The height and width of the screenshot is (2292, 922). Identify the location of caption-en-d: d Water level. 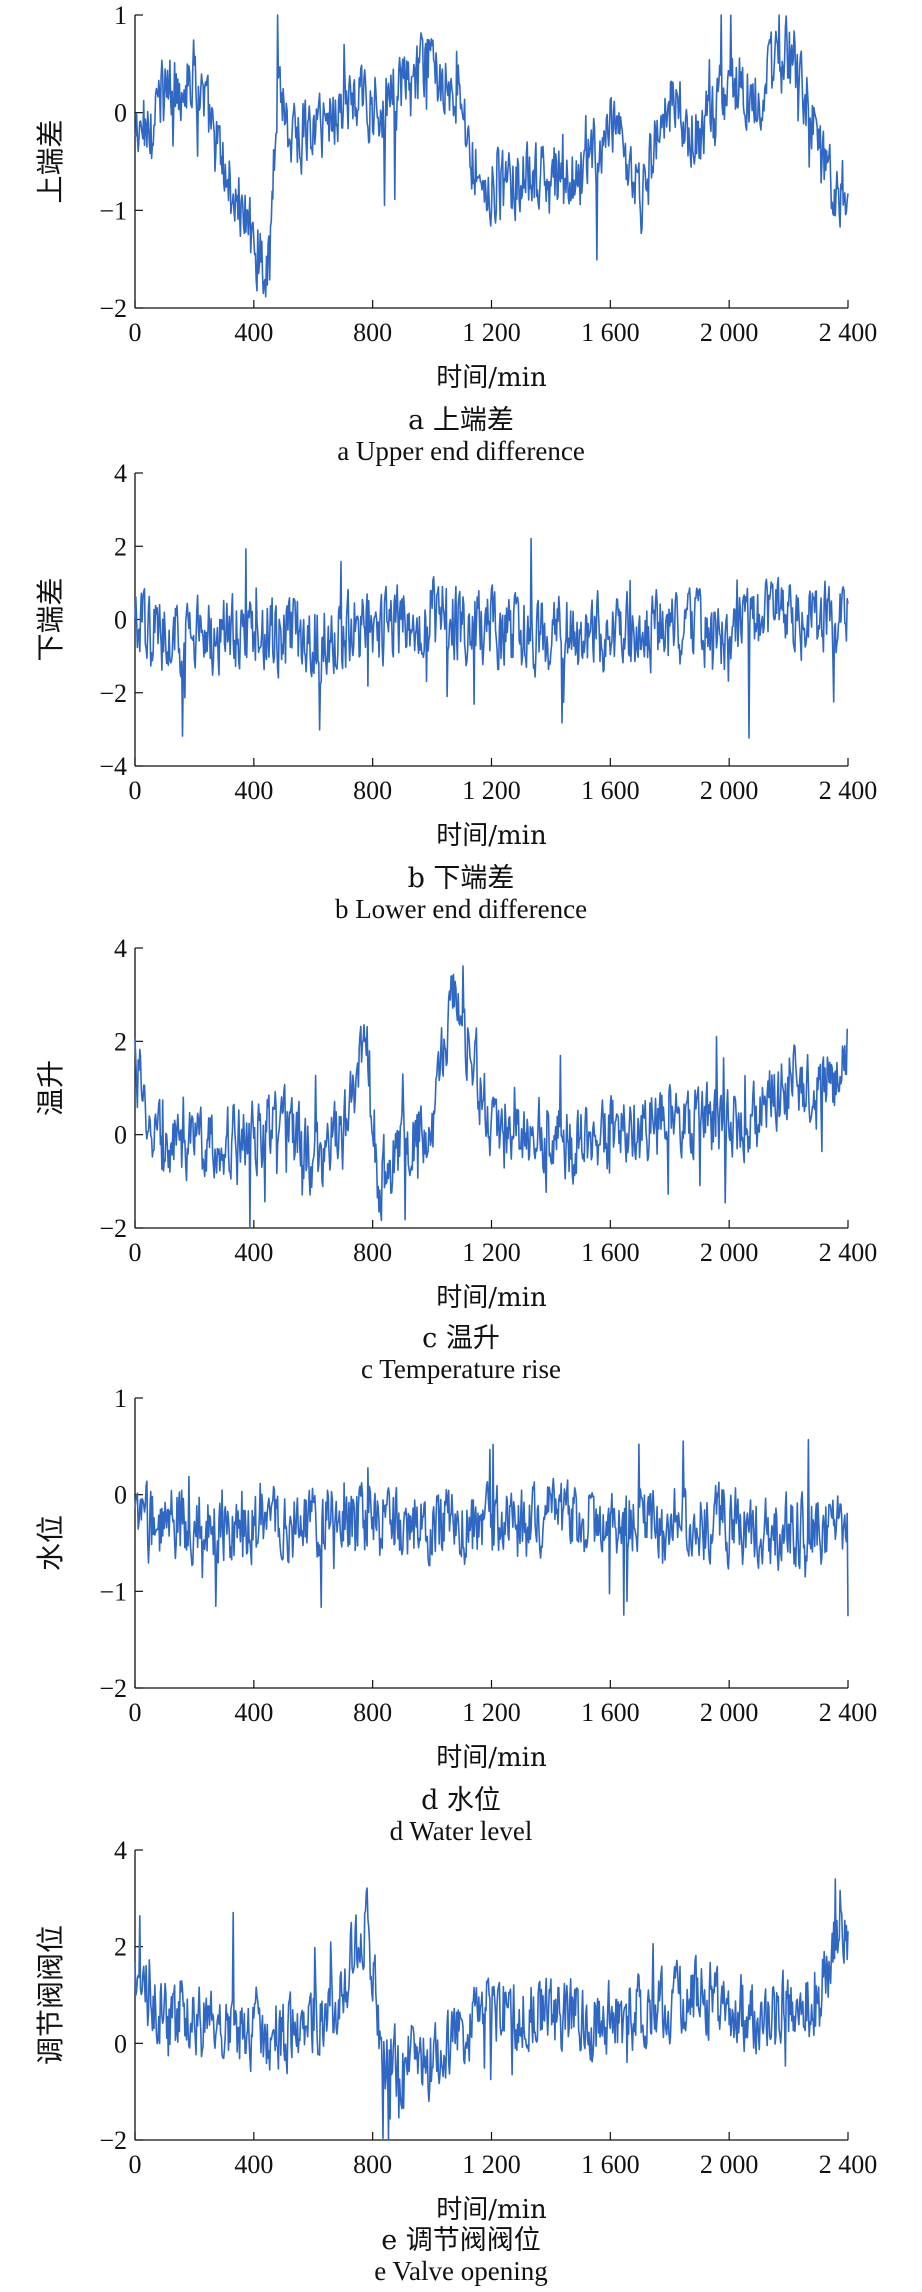
(461, 1831).